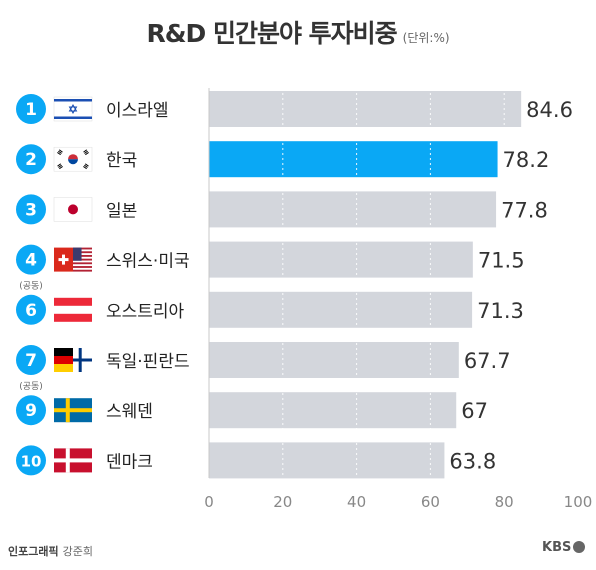  I want to click on country-name: 한국, so click(121, 161).